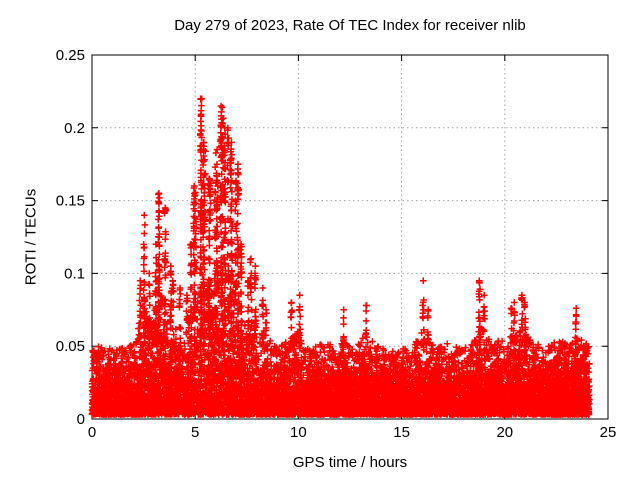  What do you see at coordinates (70, 55) in the screenshot?
I see `y-tick-label: 0.25` at bounding box center [70, 55].